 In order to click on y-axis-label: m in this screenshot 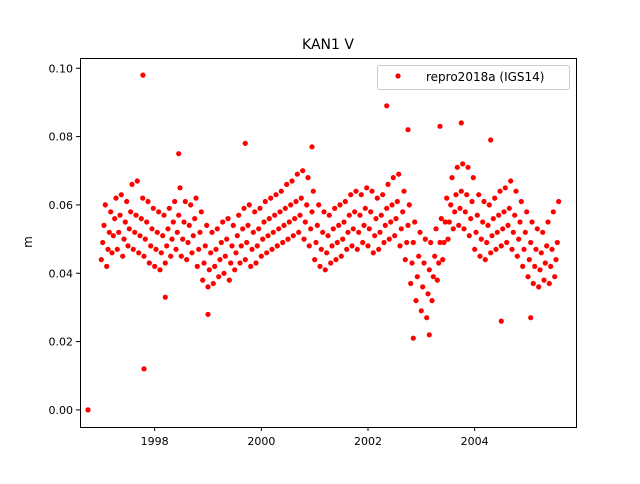, I will do `click(28, 242)`.